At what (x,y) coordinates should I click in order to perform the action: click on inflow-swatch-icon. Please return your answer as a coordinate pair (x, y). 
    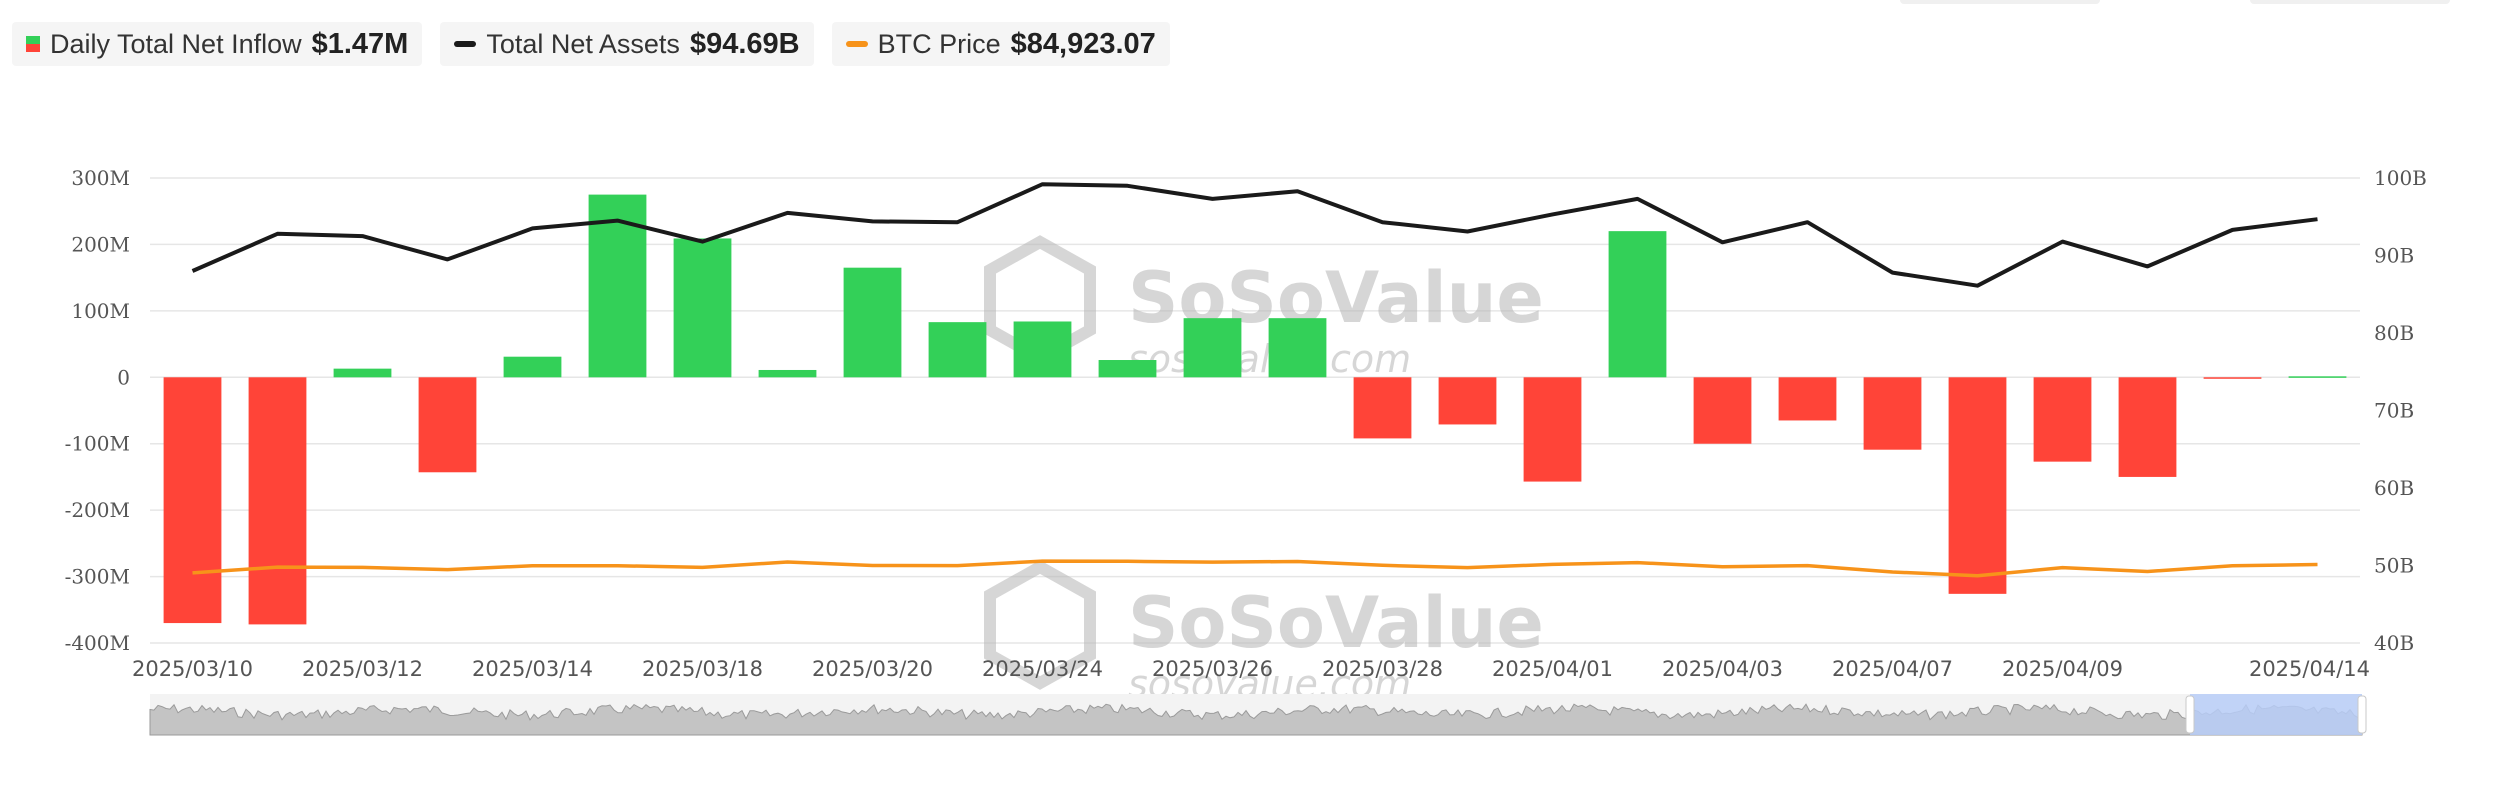
    Looking at the image, I should click on (33, 44).